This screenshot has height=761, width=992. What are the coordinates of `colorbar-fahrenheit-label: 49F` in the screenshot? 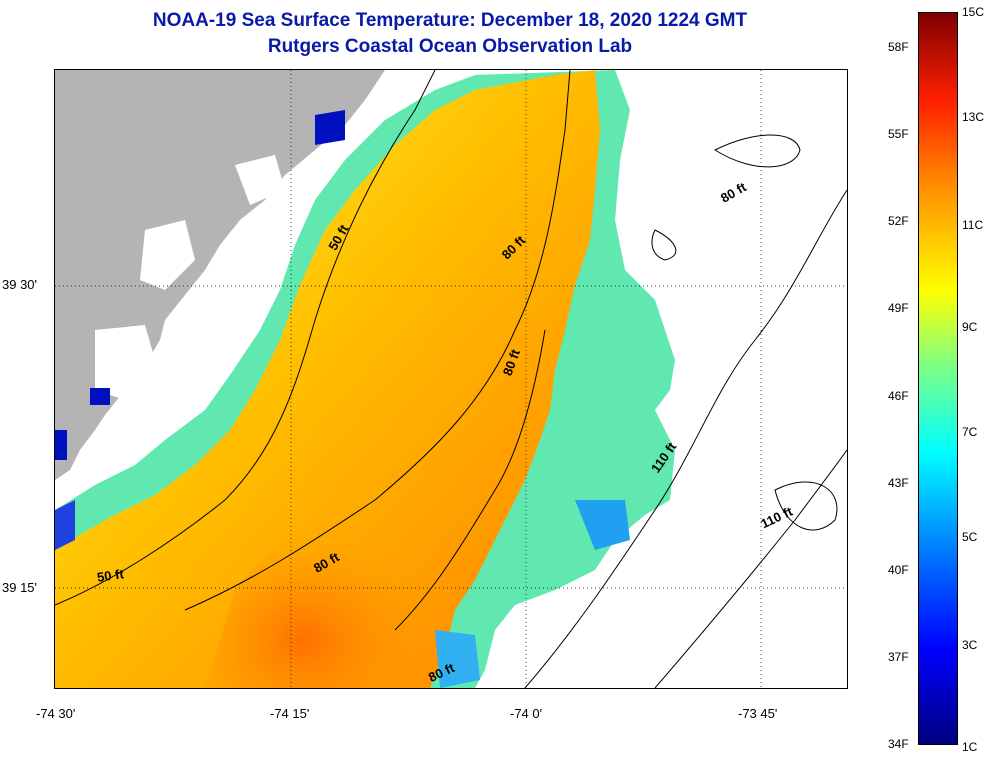 It's located at (898, 308).